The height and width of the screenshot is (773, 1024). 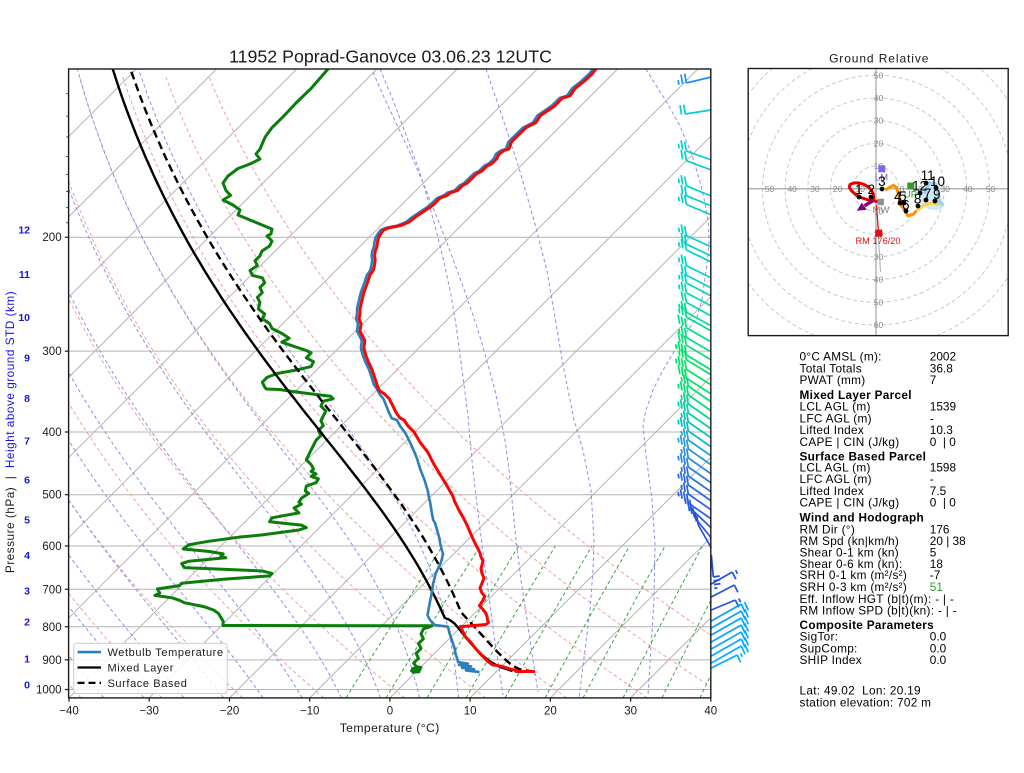 What do you see at coordinates (833, 380) in the screenshot?
I see `svg-text: PWAT (mm)` at bounding box center [833, 380].